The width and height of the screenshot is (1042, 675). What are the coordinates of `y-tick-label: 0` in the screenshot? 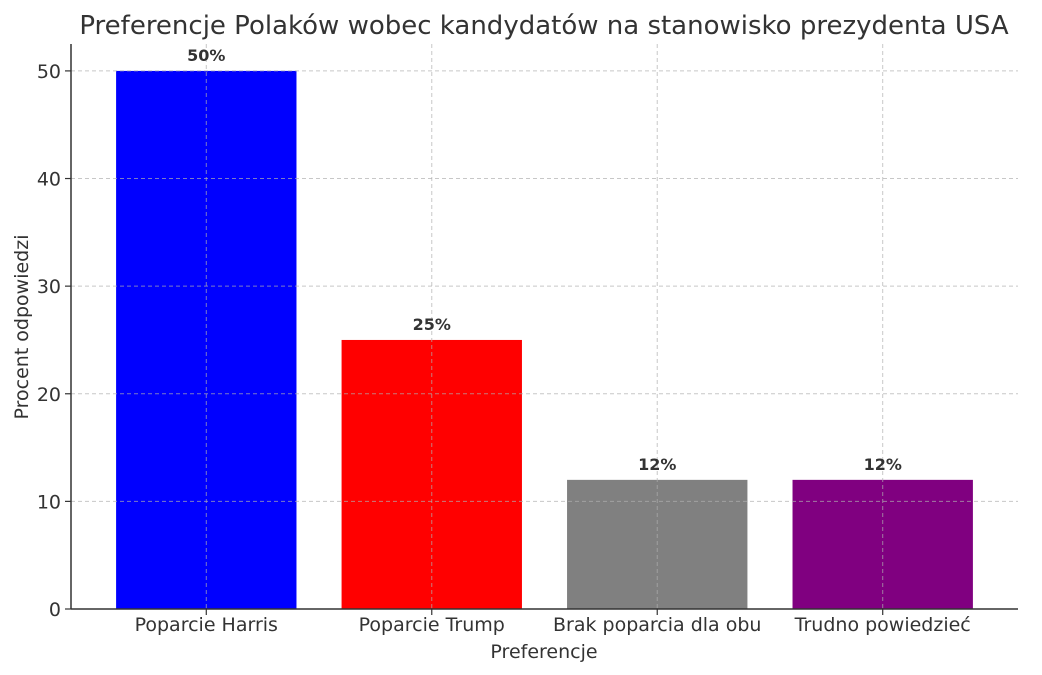 It's located at (55, 610).